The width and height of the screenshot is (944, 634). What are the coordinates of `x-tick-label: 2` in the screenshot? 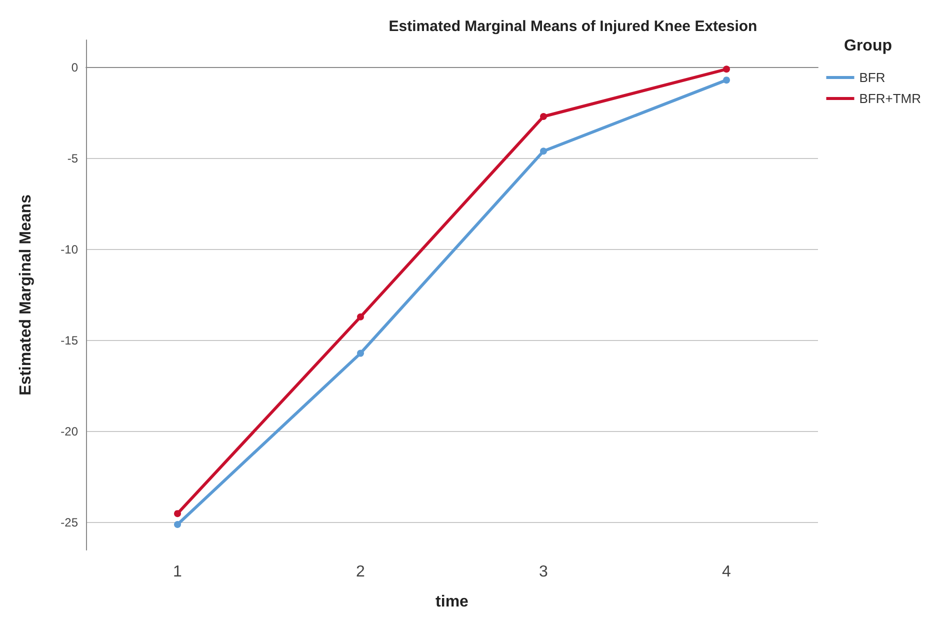 It's located at (361, 572).